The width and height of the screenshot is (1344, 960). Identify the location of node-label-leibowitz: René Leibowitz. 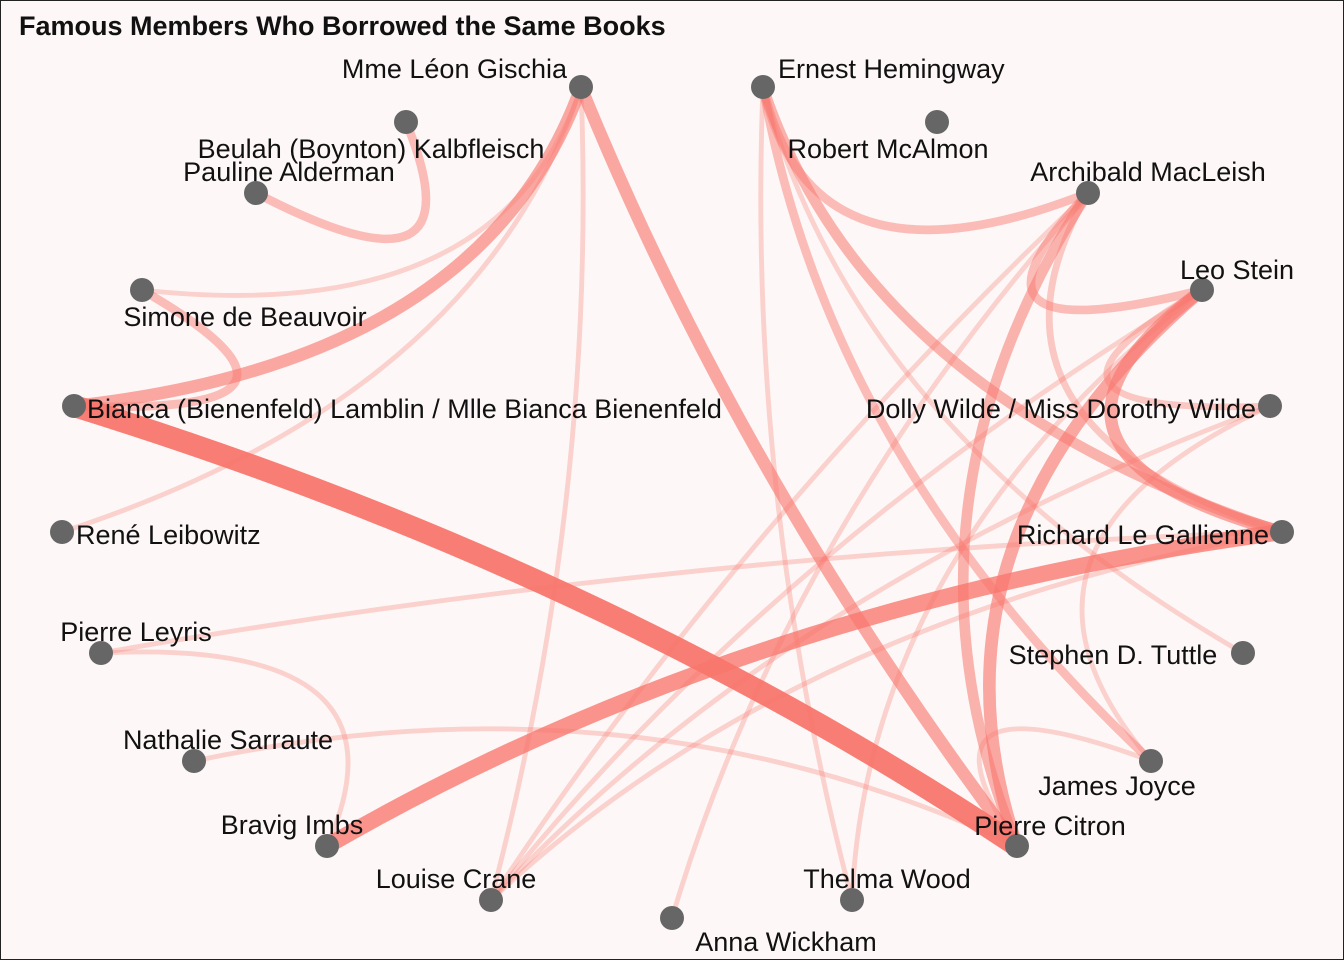
(168, 535).